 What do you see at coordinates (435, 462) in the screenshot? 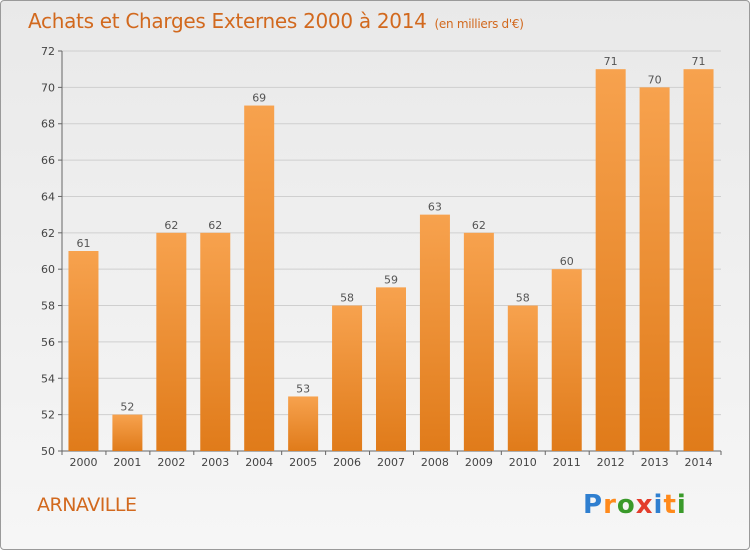
I see `x-tick-label: 2008` at bounding box center [435, 462].